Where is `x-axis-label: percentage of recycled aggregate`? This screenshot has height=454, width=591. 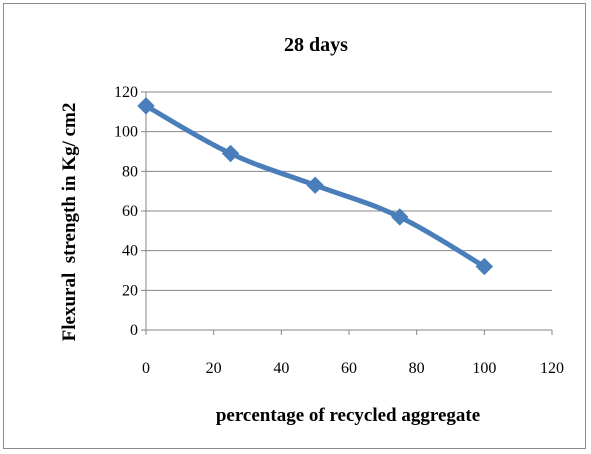 x-axis-label: percentage of recycled aggregate is located at coordinates (348, 415).